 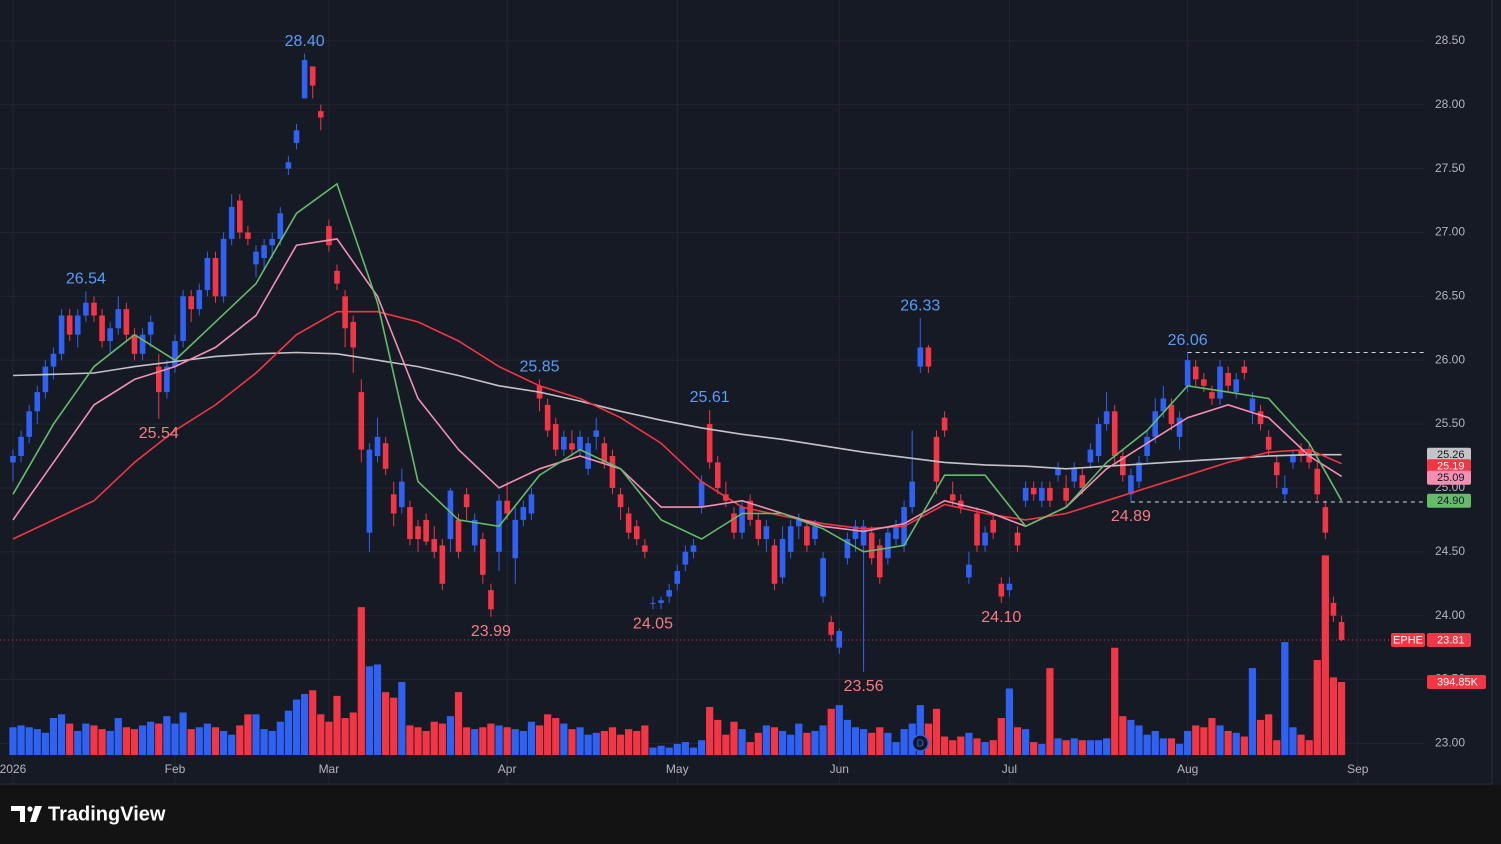 What do you see at coordinates (1450, 615) in the screenshot?
I see `y-tick-label: 24.00` at bounding box center [1450, 615].